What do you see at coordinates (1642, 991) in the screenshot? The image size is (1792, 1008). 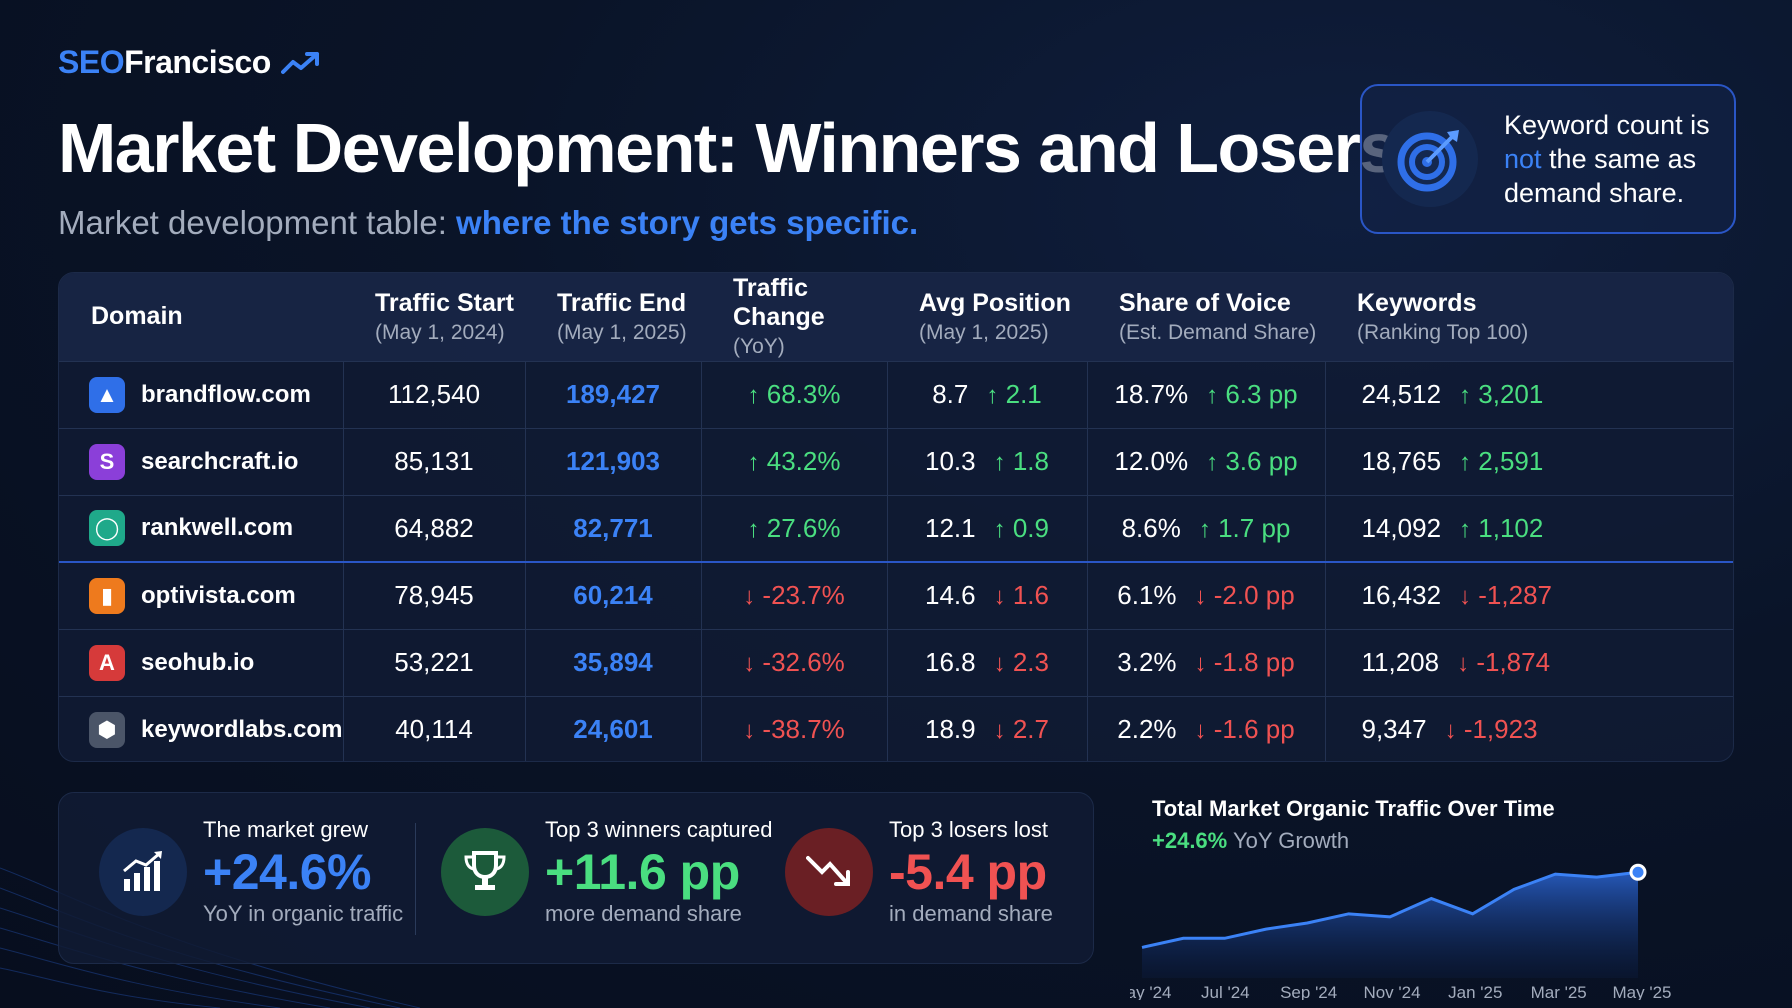 I see `x-tick-label: May '25` at bounding box center [1642, 991].